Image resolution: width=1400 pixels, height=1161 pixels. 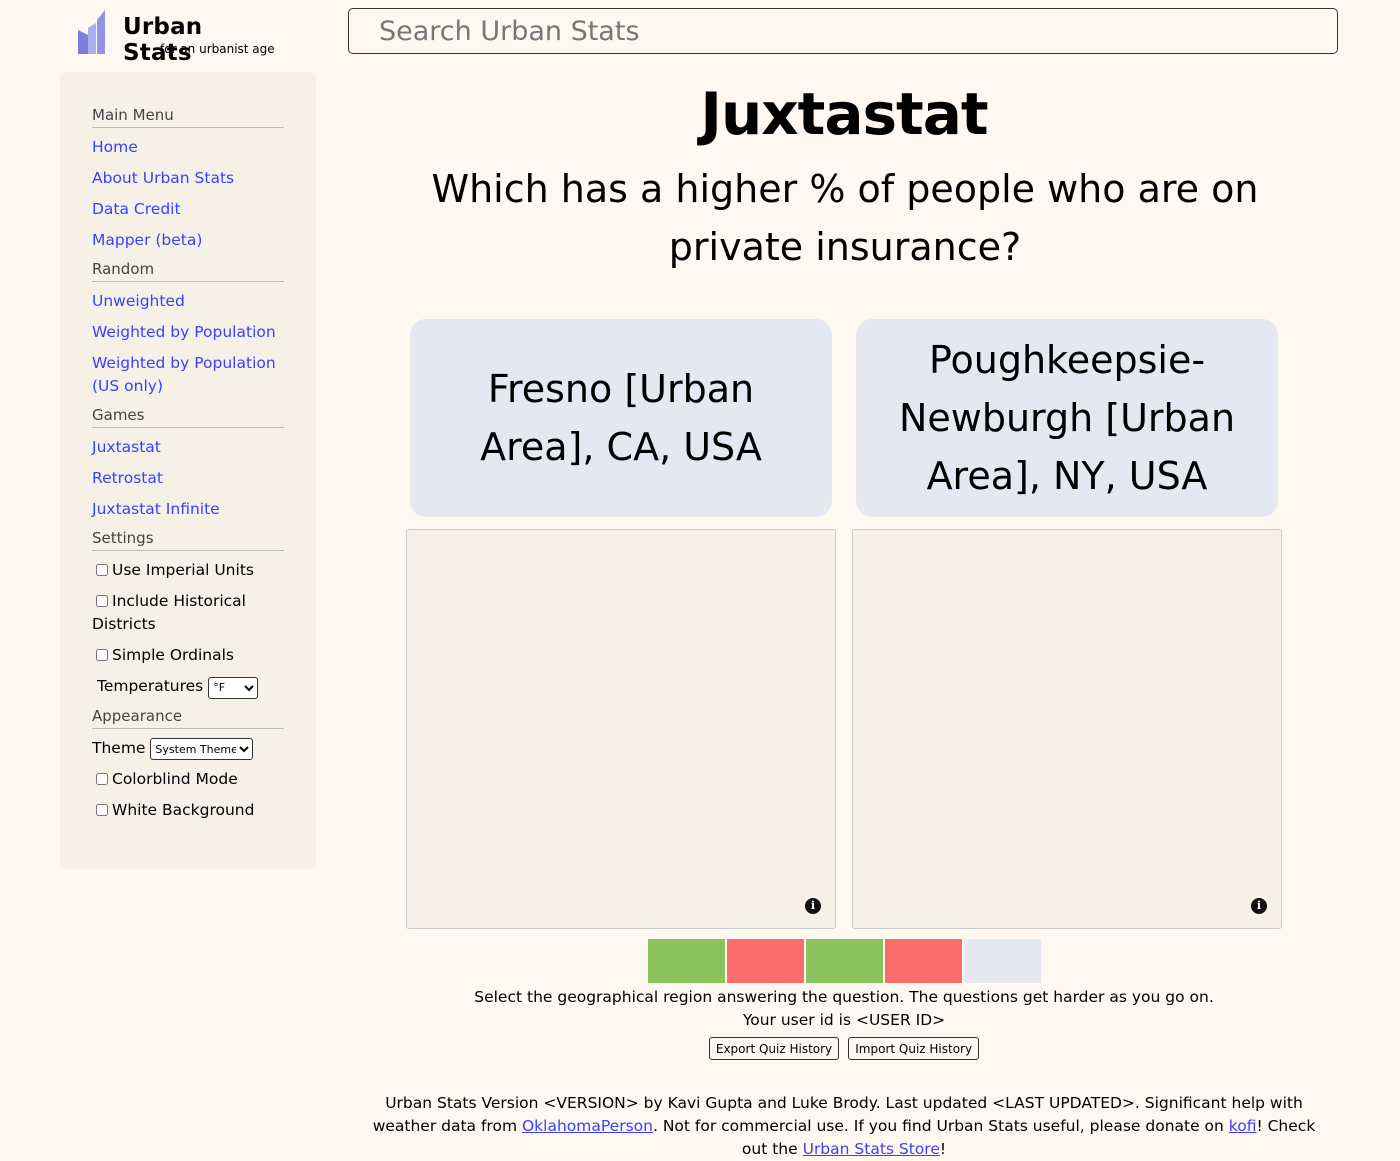 I want to click on section-title-settings: Settings, so click(x=188, y=540).